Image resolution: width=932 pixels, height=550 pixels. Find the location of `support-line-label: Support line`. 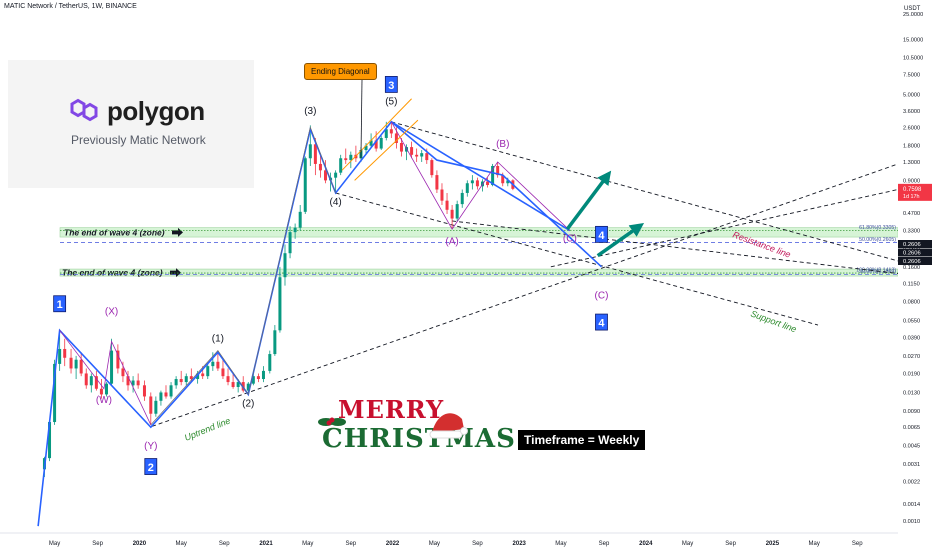

support-line-label: Support line is located at coordinates (773, 321).